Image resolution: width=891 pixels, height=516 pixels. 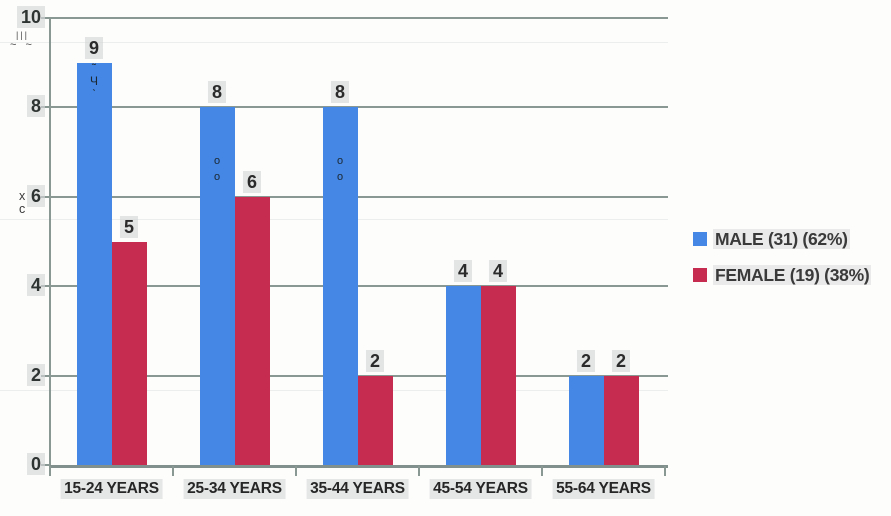 What do you see at coordinates (22, 45) in the screenshot?
I see `scan-artifact-dashes: ~ ~` at bounding box center [22, 45].